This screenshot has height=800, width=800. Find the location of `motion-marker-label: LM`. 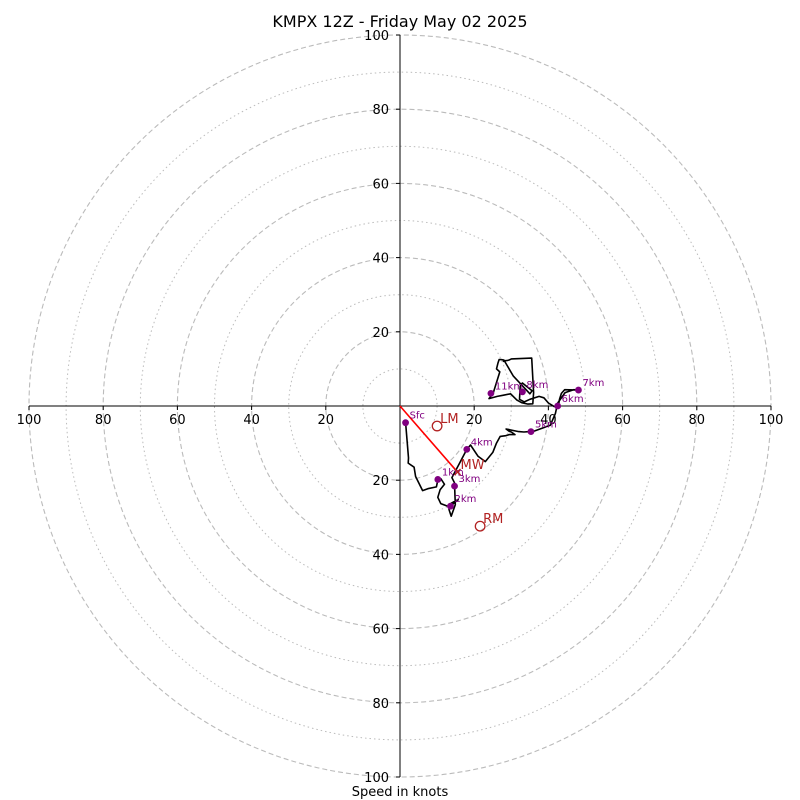

motion-marker-label: LM is located at coordinates (449, 419).